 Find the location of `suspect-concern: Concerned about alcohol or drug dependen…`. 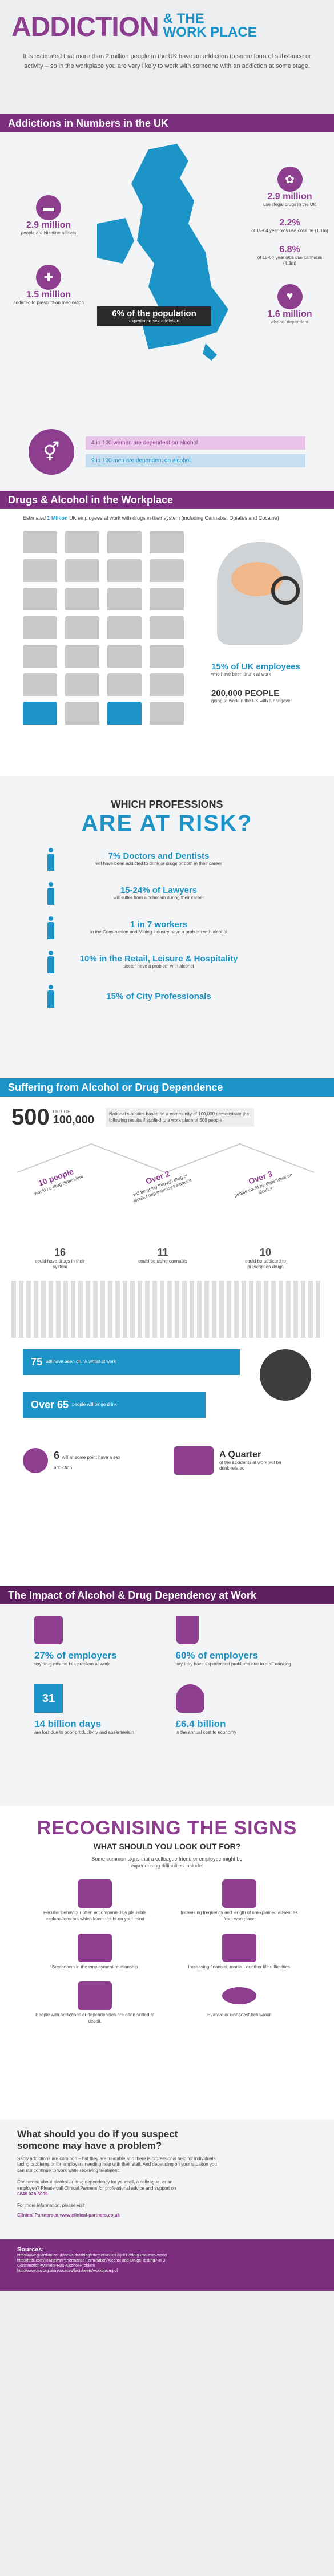

suspect-concern: Concerned about alcohol or drug dependen… is located at coordinates (96, 2185).